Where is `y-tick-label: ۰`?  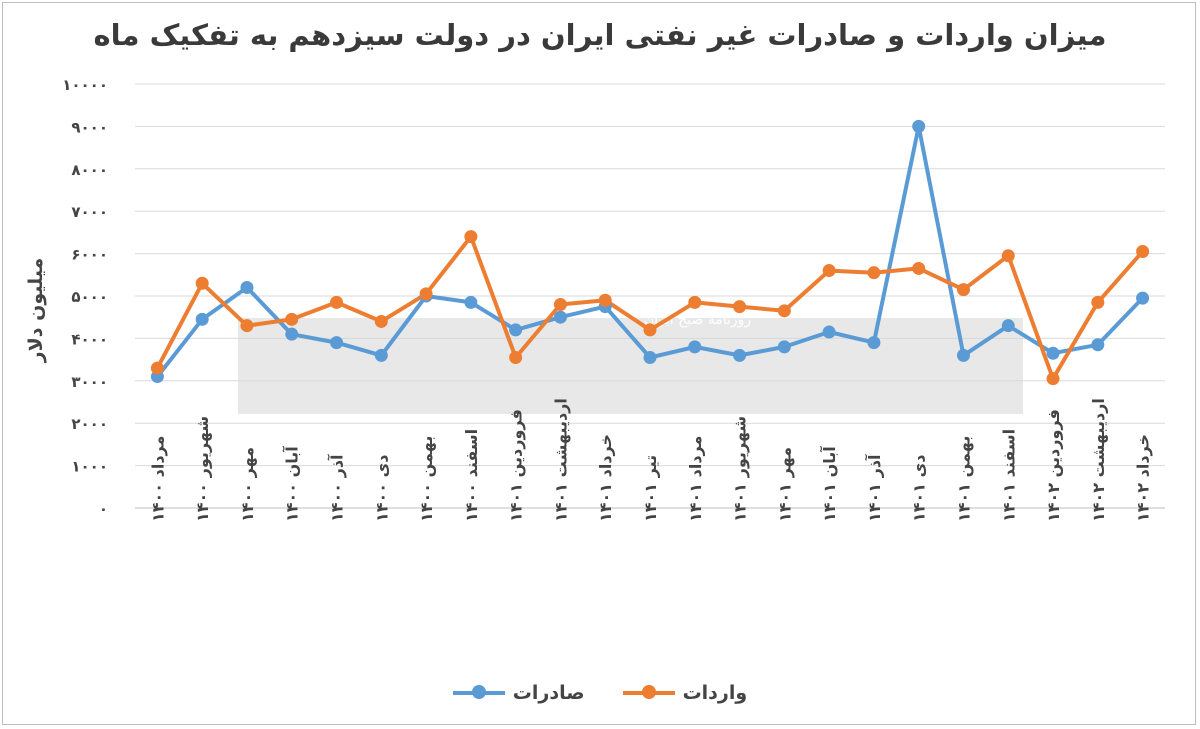
y-tick-label: ۰ is located at coordinates (103, 509).